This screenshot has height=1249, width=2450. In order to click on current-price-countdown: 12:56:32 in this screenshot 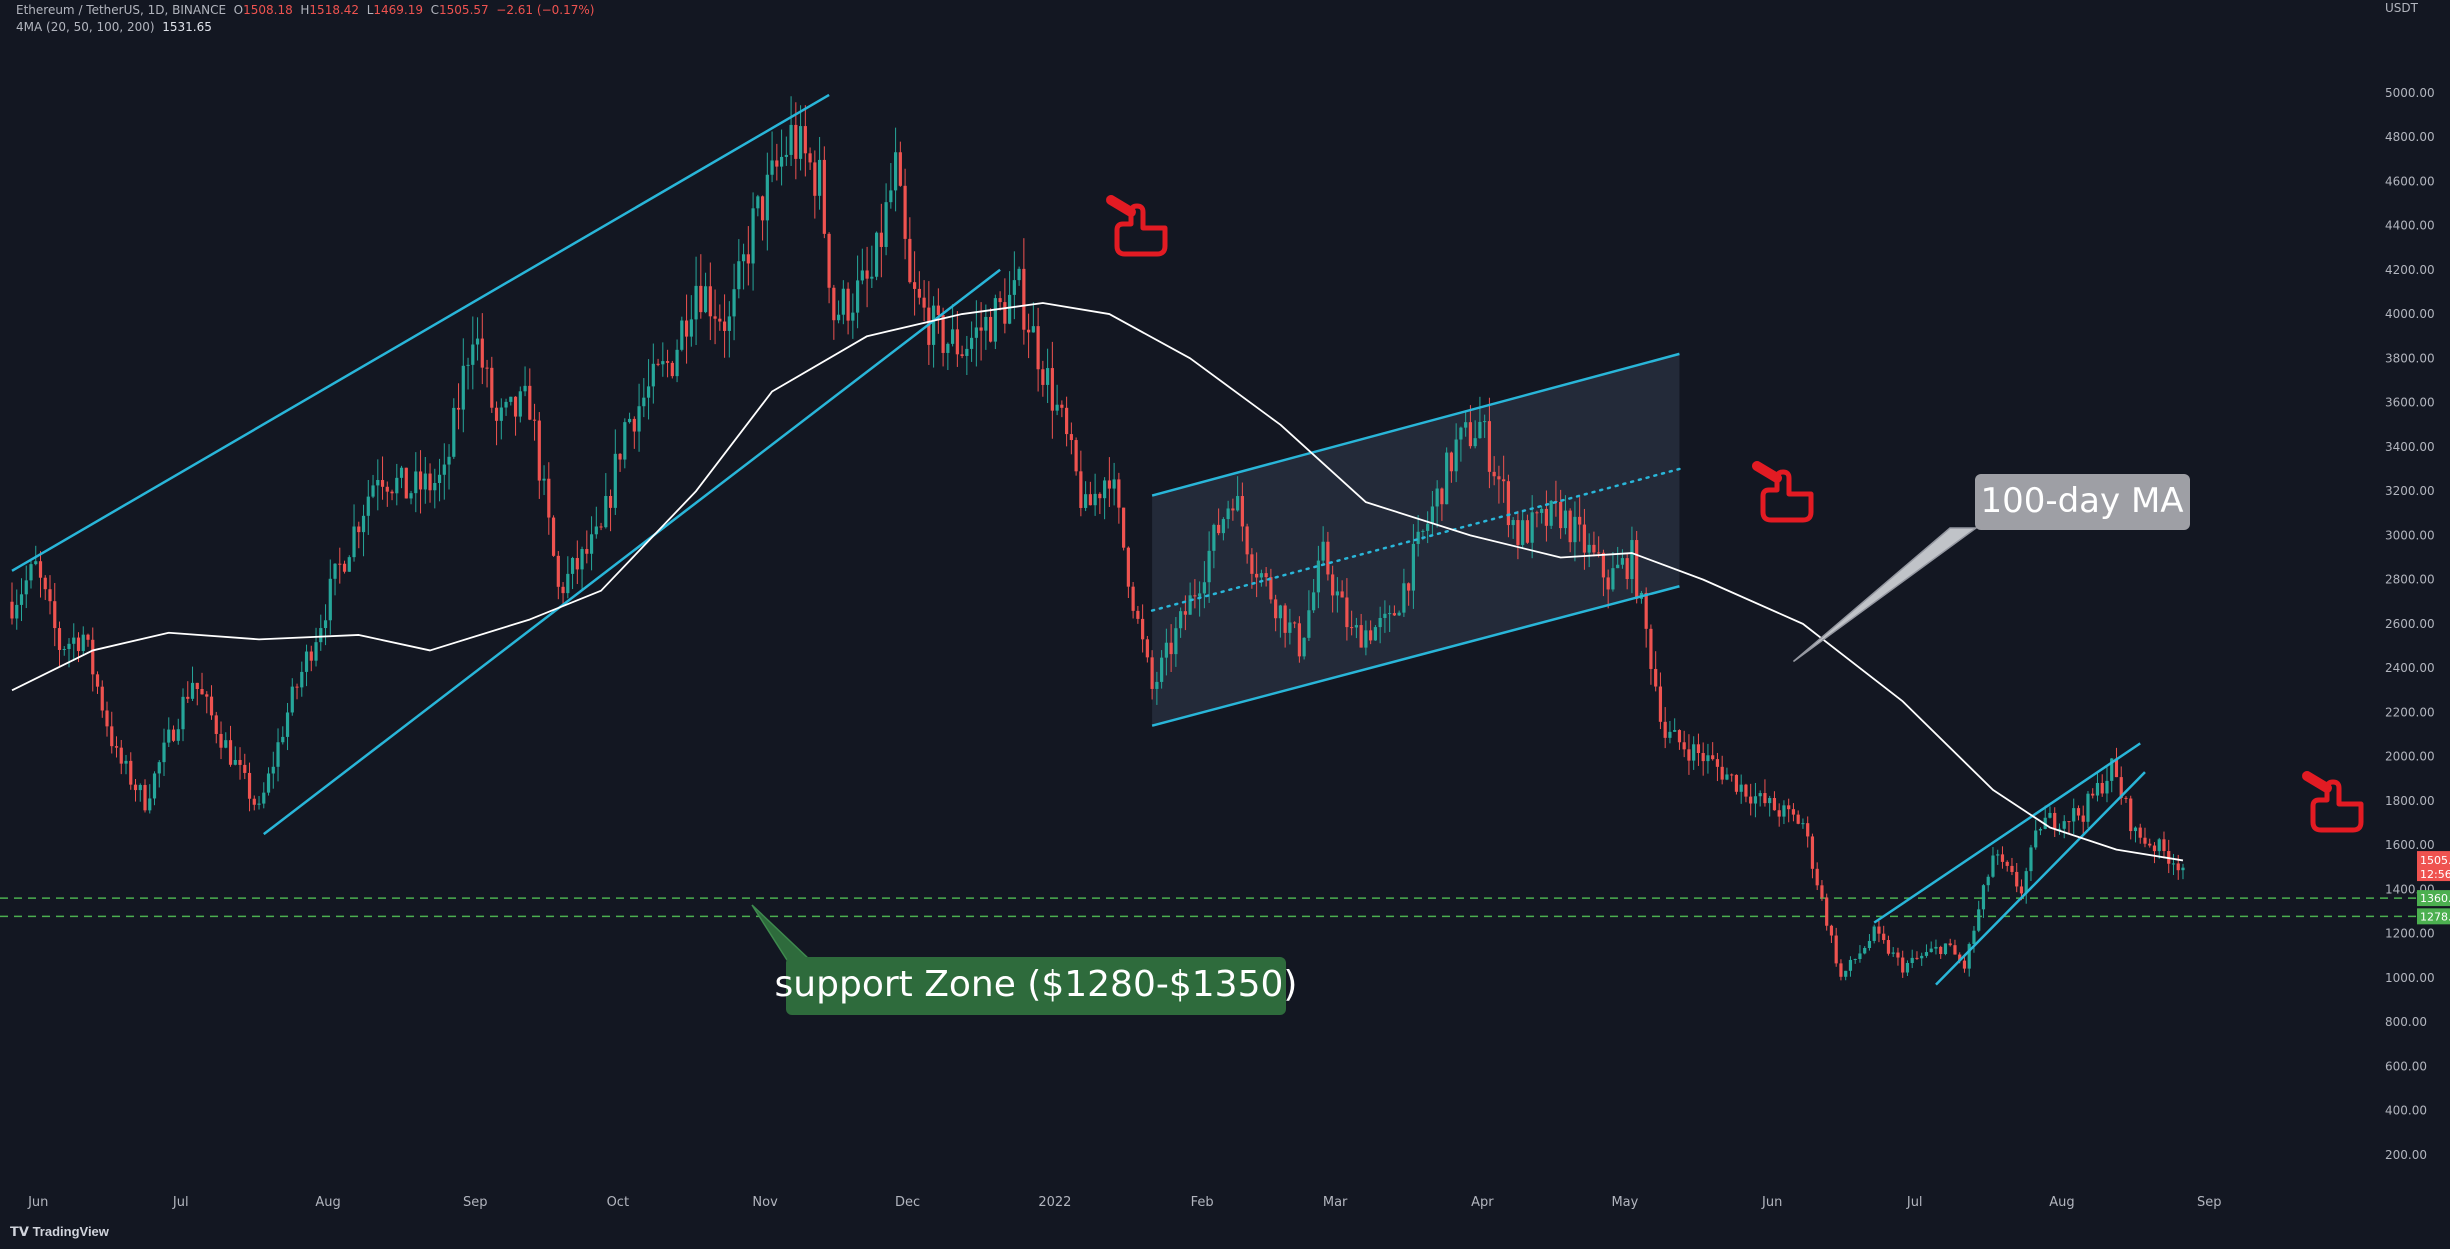, I will do `click(2435, 874)`.